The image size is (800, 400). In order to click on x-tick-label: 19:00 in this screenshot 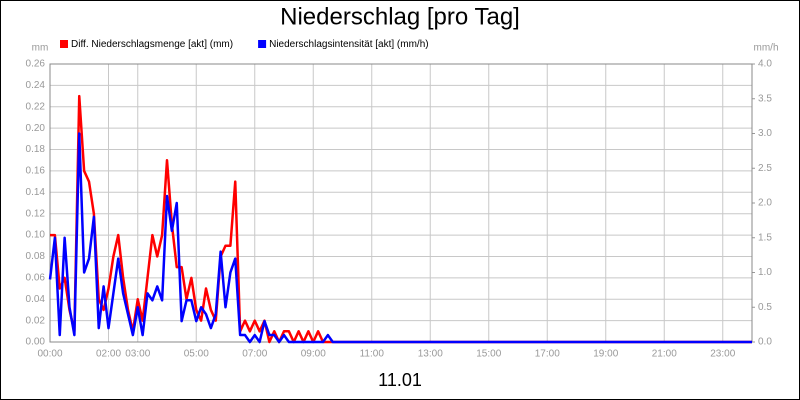, I will do `click(605, 354)`.